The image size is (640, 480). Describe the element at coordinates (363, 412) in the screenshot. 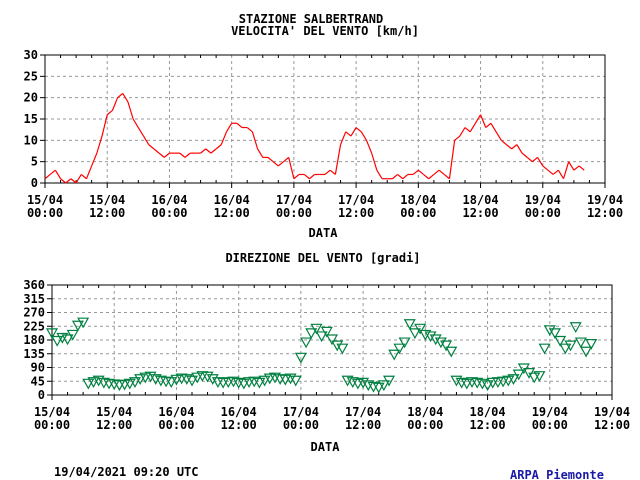

I see `direction-x-tick-date: 17/04` at that location.